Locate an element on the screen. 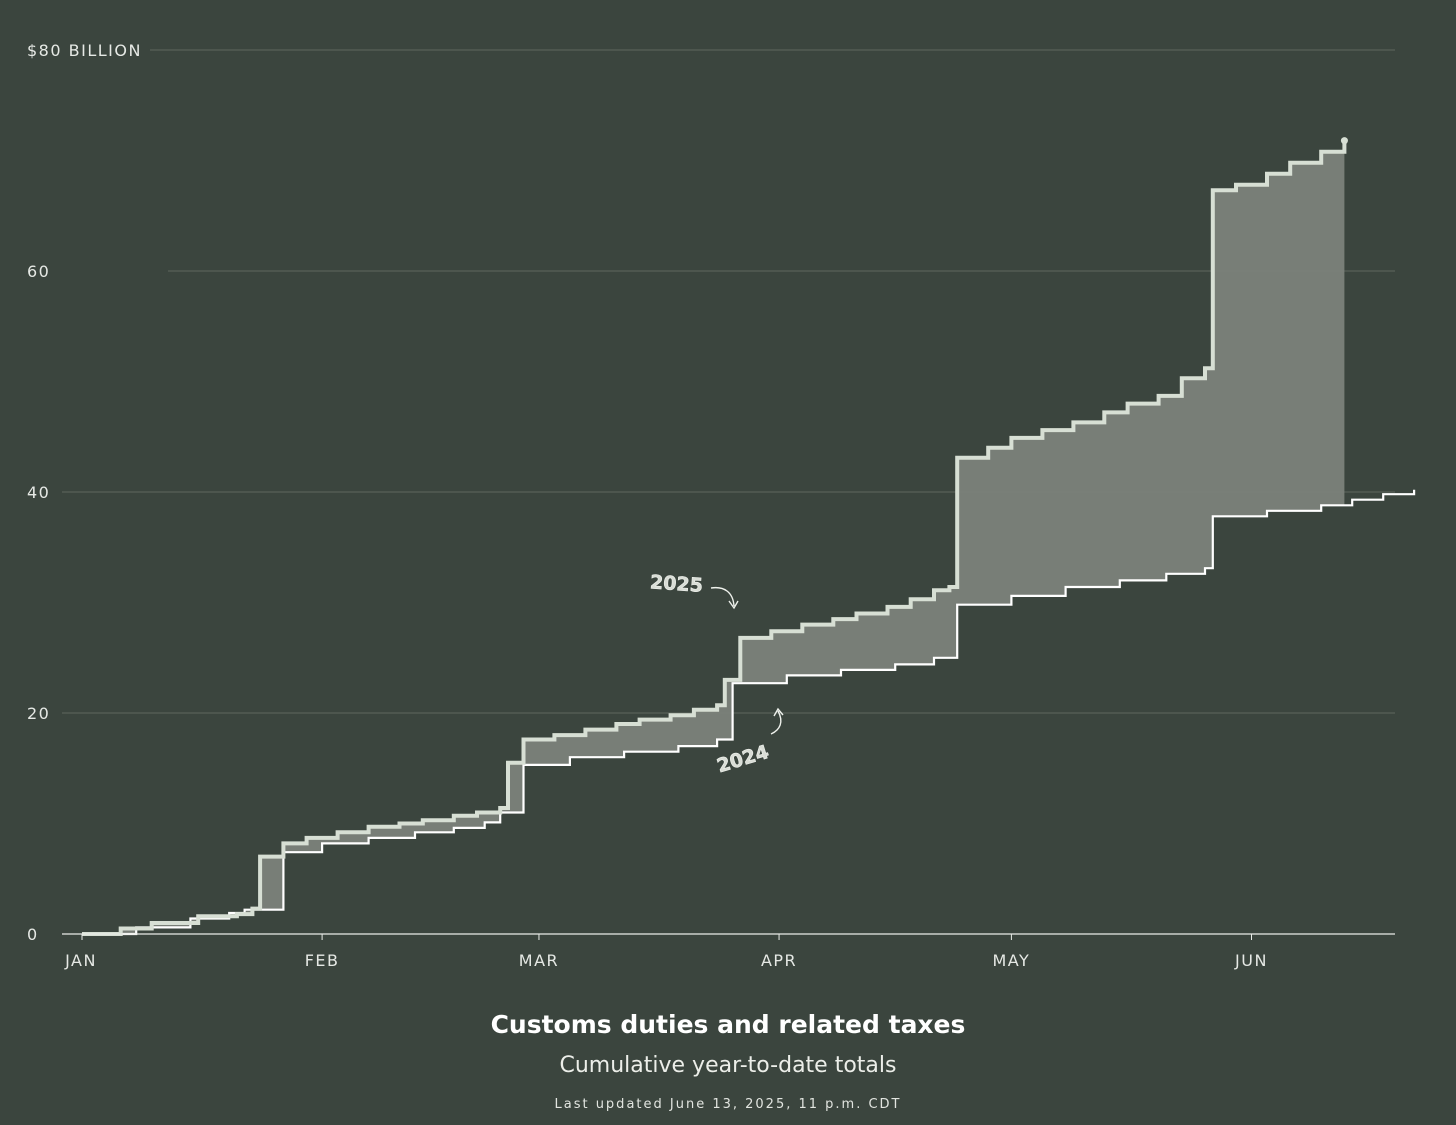  x-tick-label: JUN is located at coordinates (1251, 960).